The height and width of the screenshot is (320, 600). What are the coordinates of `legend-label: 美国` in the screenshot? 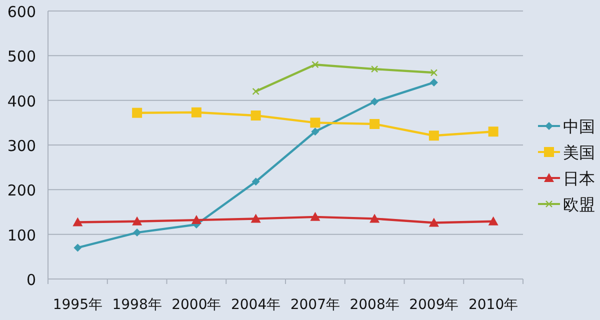 It's located at (579, 152).